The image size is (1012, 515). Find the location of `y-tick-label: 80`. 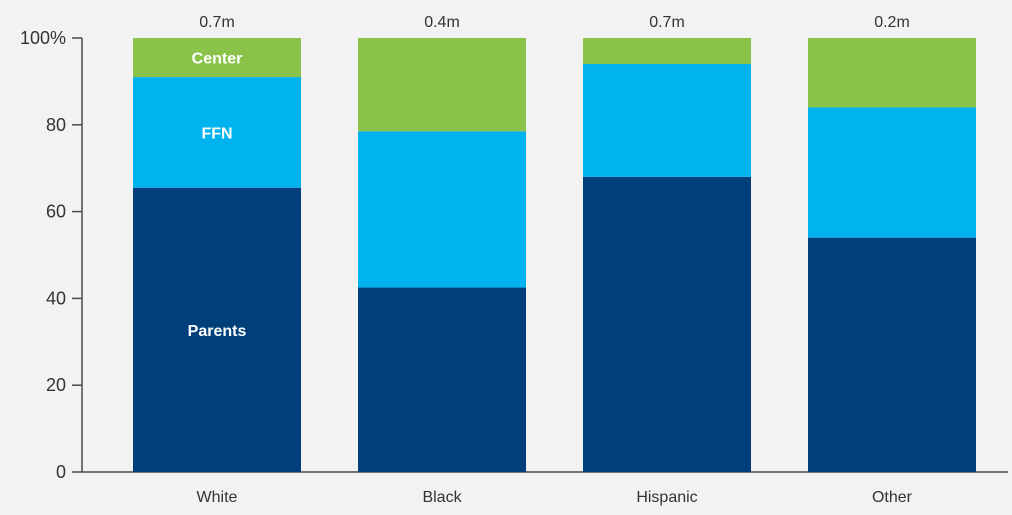

y-tick-label: 80 is located at coordinates (56, 125).